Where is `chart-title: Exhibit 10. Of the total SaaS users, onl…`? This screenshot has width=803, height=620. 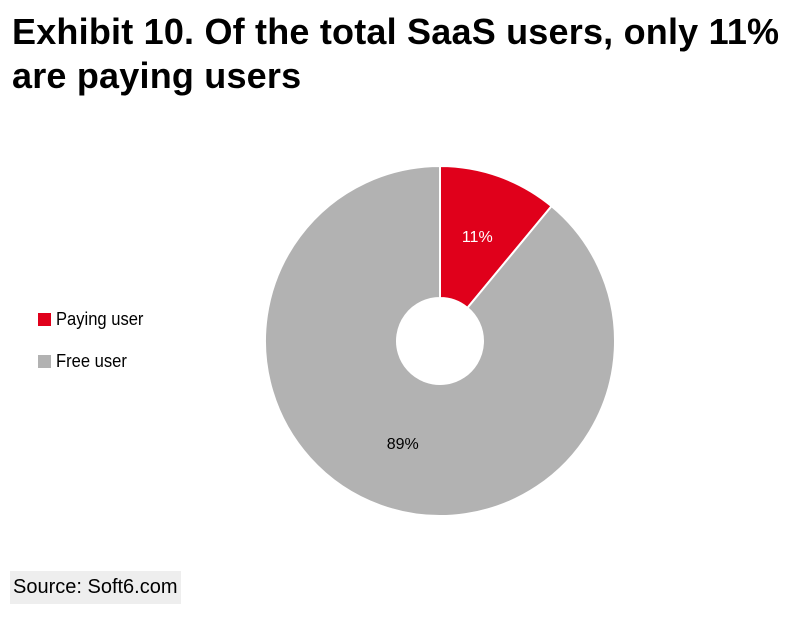
chart-title: Exhibit 10. Of the total SaaS users, onl… is located at coordinates (396, 53).